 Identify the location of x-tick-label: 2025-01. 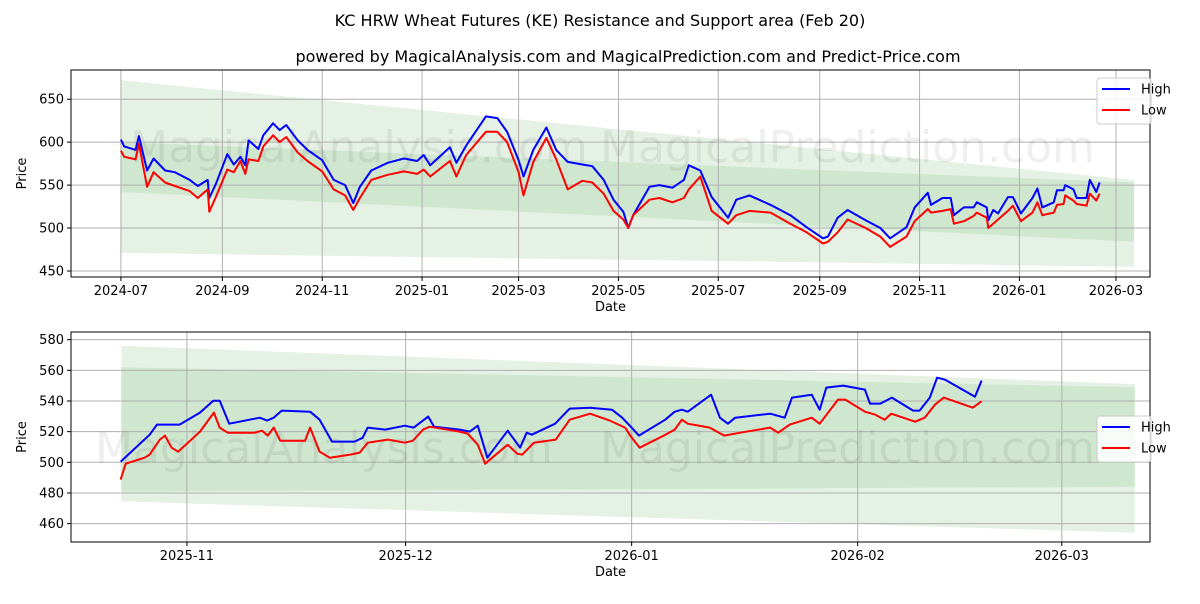
(422, 291).